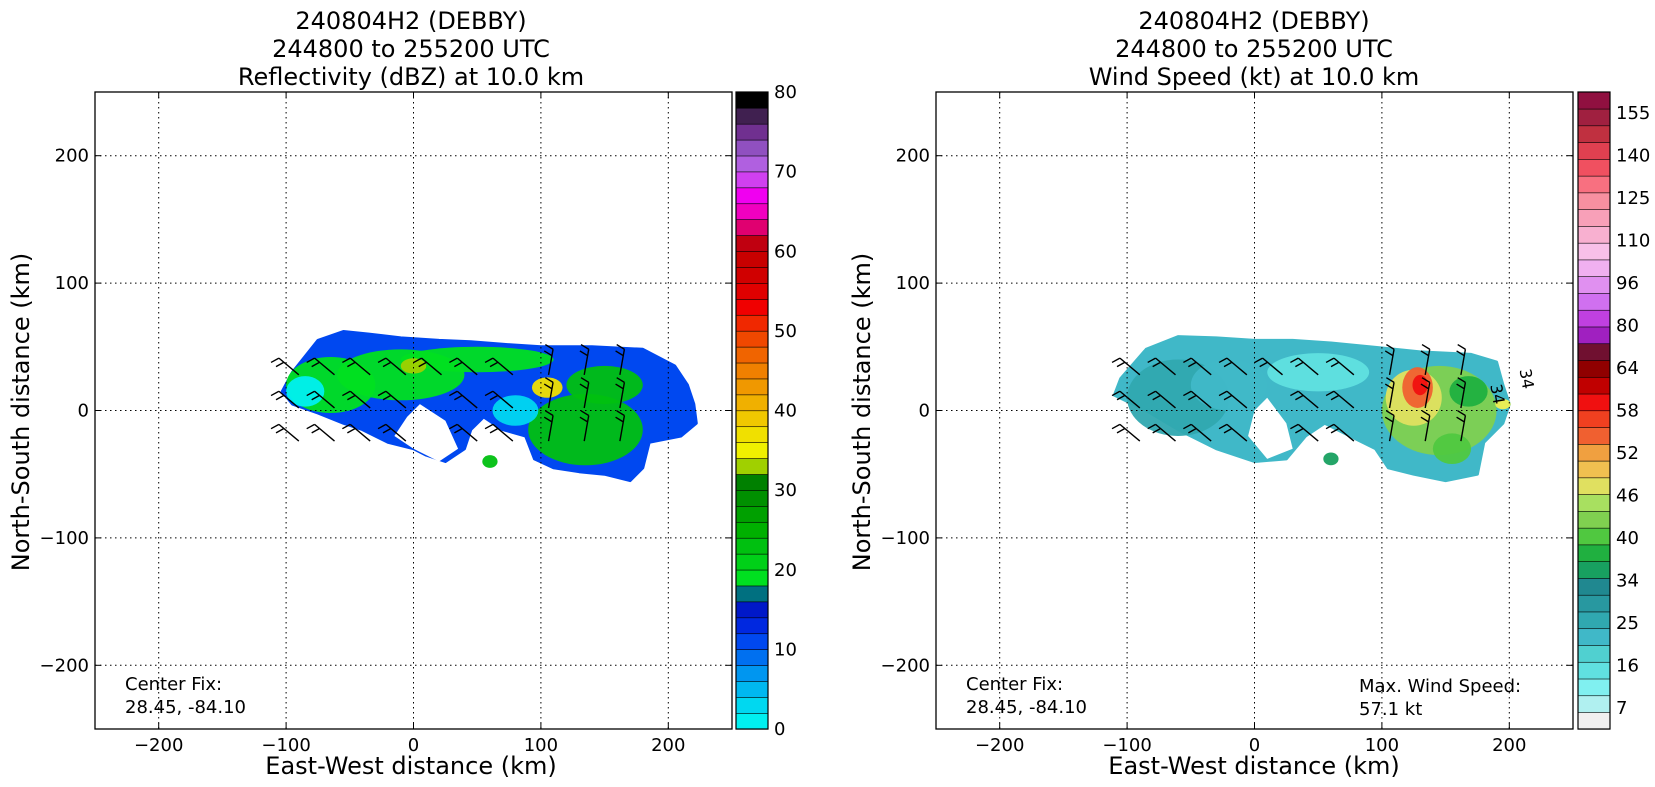  I want to click on y-tick-label: 0, so click(924, 411).